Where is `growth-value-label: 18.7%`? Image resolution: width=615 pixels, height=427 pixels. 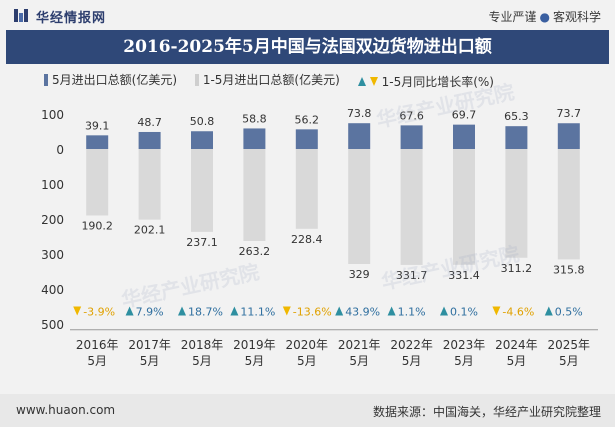
growth-value-label: 18.7% is located at coordinates (205, 312).